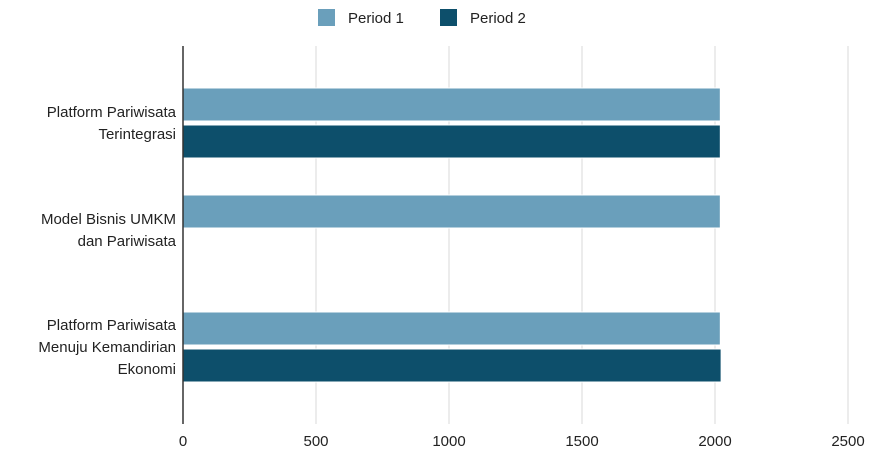 This screenshot has width=874, height=452. I want to click on x-tick-label: 2500, so click(847, 441).